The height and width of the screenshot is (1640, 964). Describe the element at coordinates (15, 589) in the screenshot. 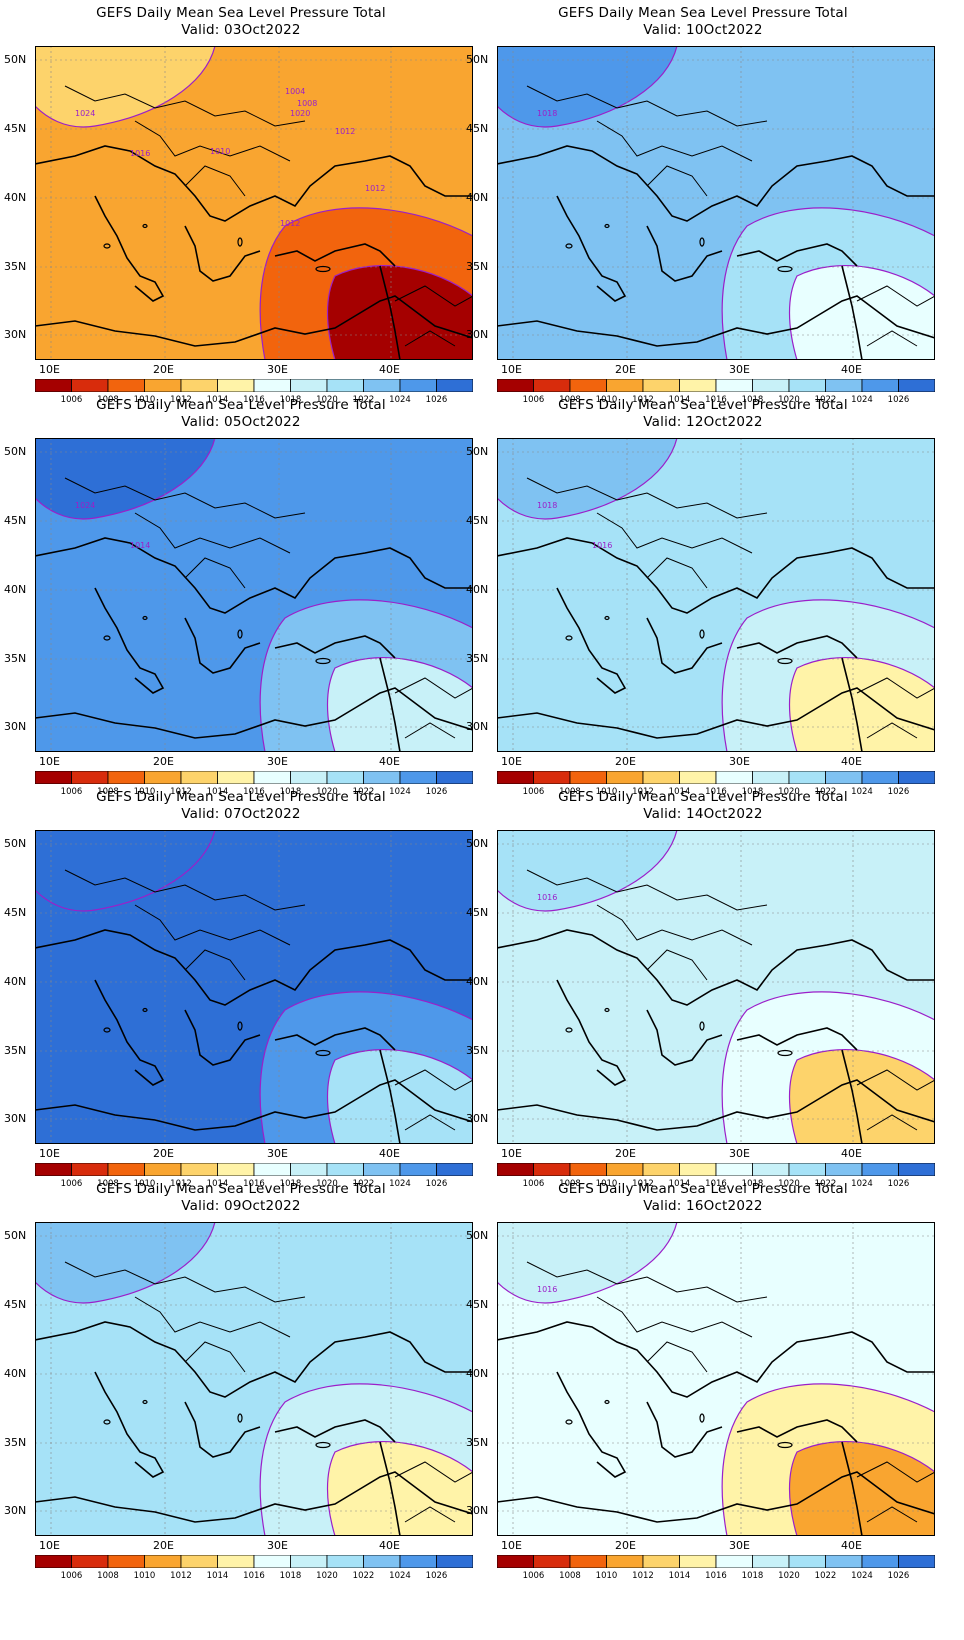

I see `latitude-label: 40N` at that location.